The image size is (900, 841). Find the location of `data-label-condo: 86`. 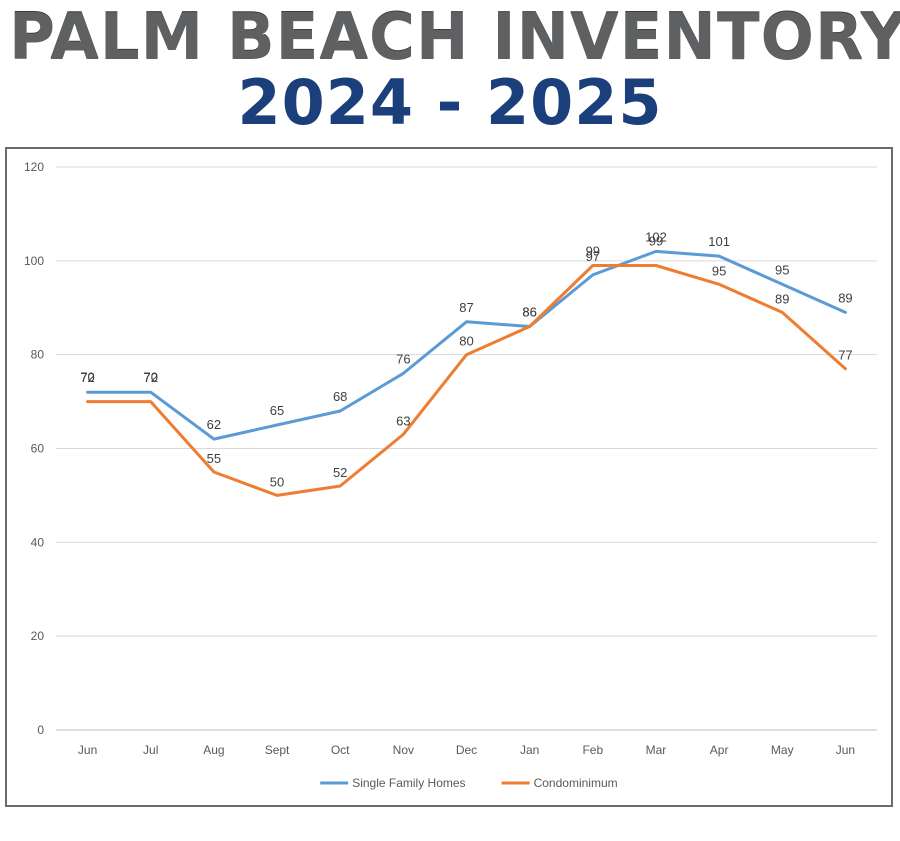

data-label-condo: 86 is located at coordinates (529, 312).